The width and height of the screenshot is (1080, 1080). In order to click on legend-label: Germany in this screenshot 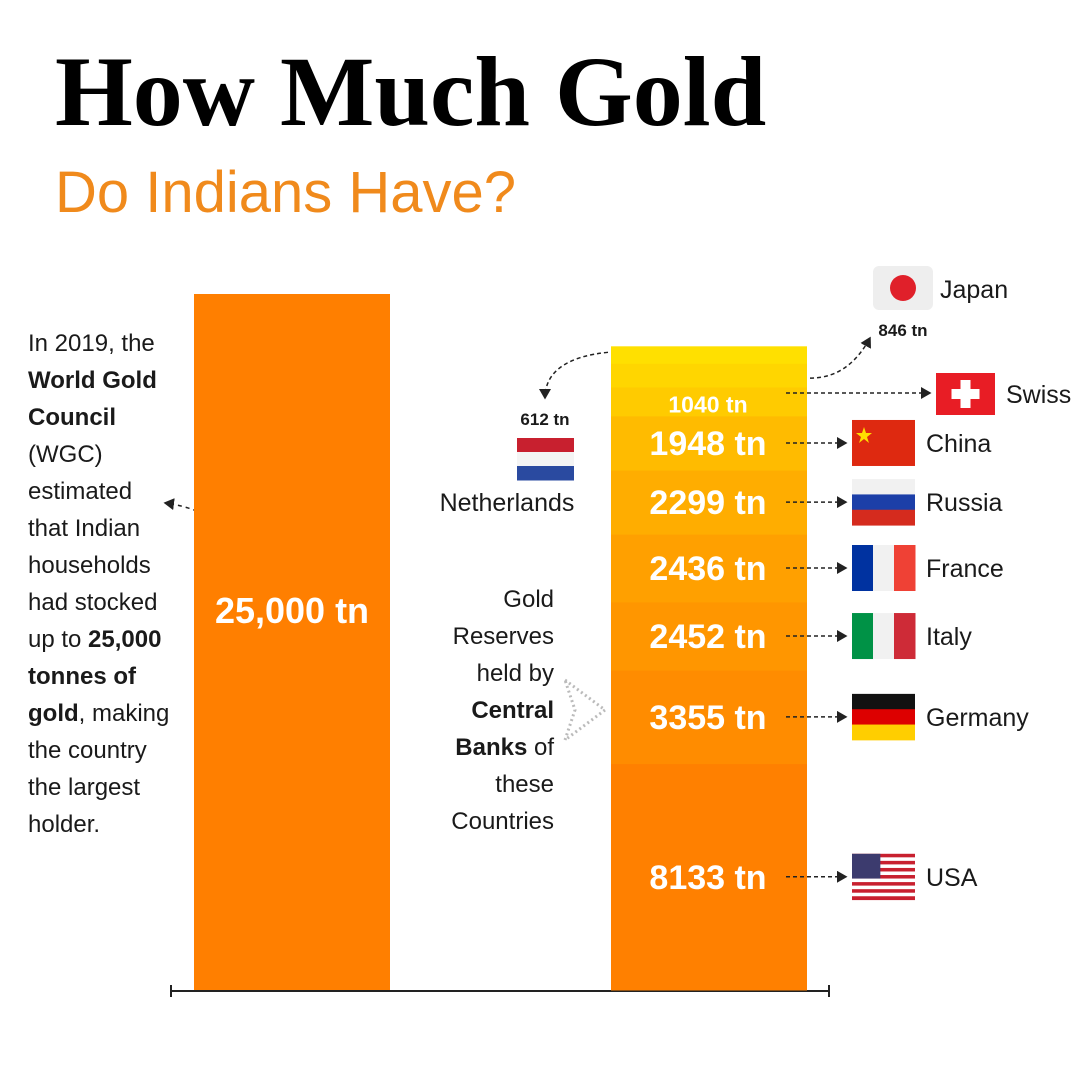, I will do `click(977, 718)`.